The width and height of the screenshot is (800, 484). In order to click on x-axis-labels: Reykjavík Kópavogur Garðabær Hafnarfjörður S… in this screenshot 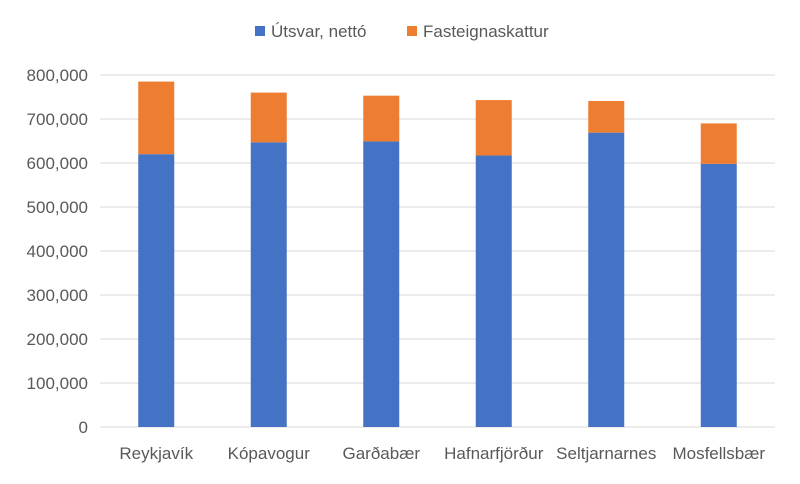, I will do `click(442, 453)`.